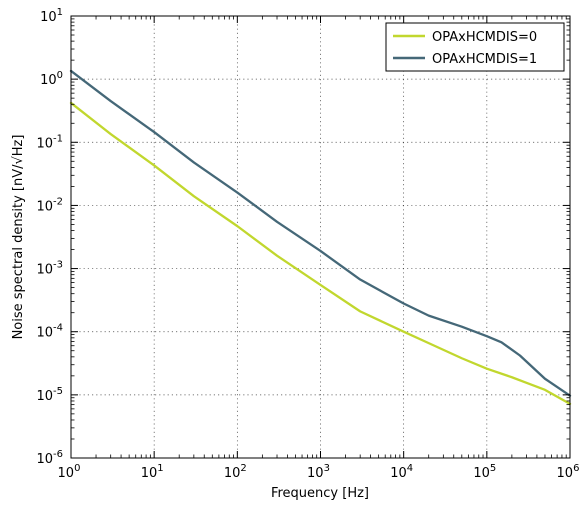  I want to click on y-tick-label: 10¹, so click(51, 16).